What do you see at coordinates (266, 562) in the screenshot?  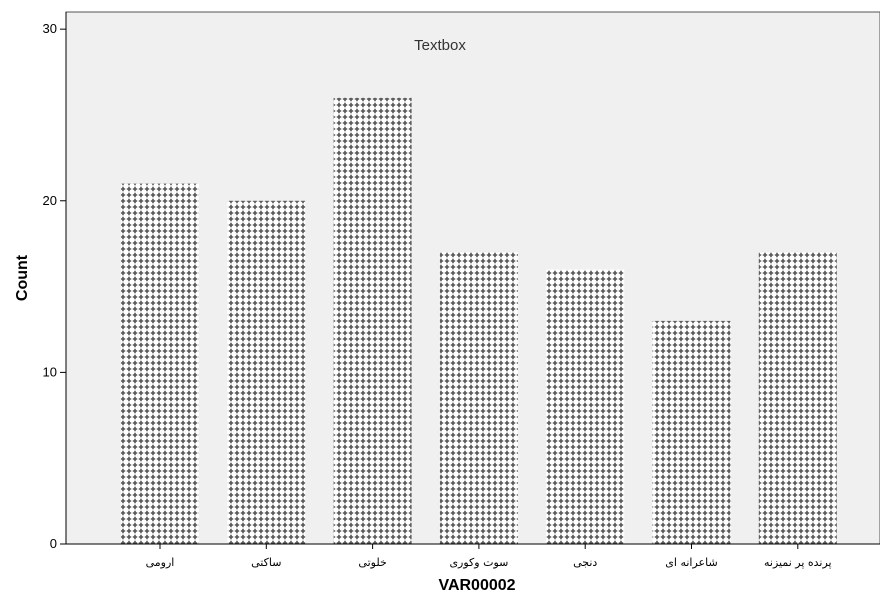 I see `x-tick-label: ساکتی` at bounding box center [266, 562].